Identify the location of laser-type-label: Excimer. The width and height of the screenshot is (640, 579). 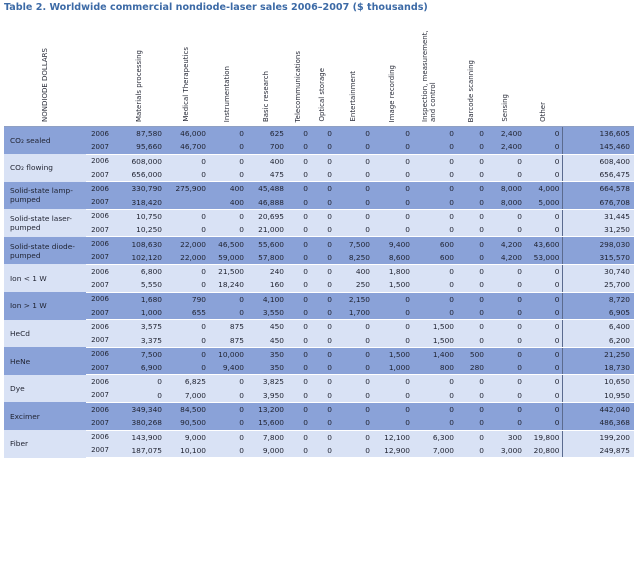
(45, 416).